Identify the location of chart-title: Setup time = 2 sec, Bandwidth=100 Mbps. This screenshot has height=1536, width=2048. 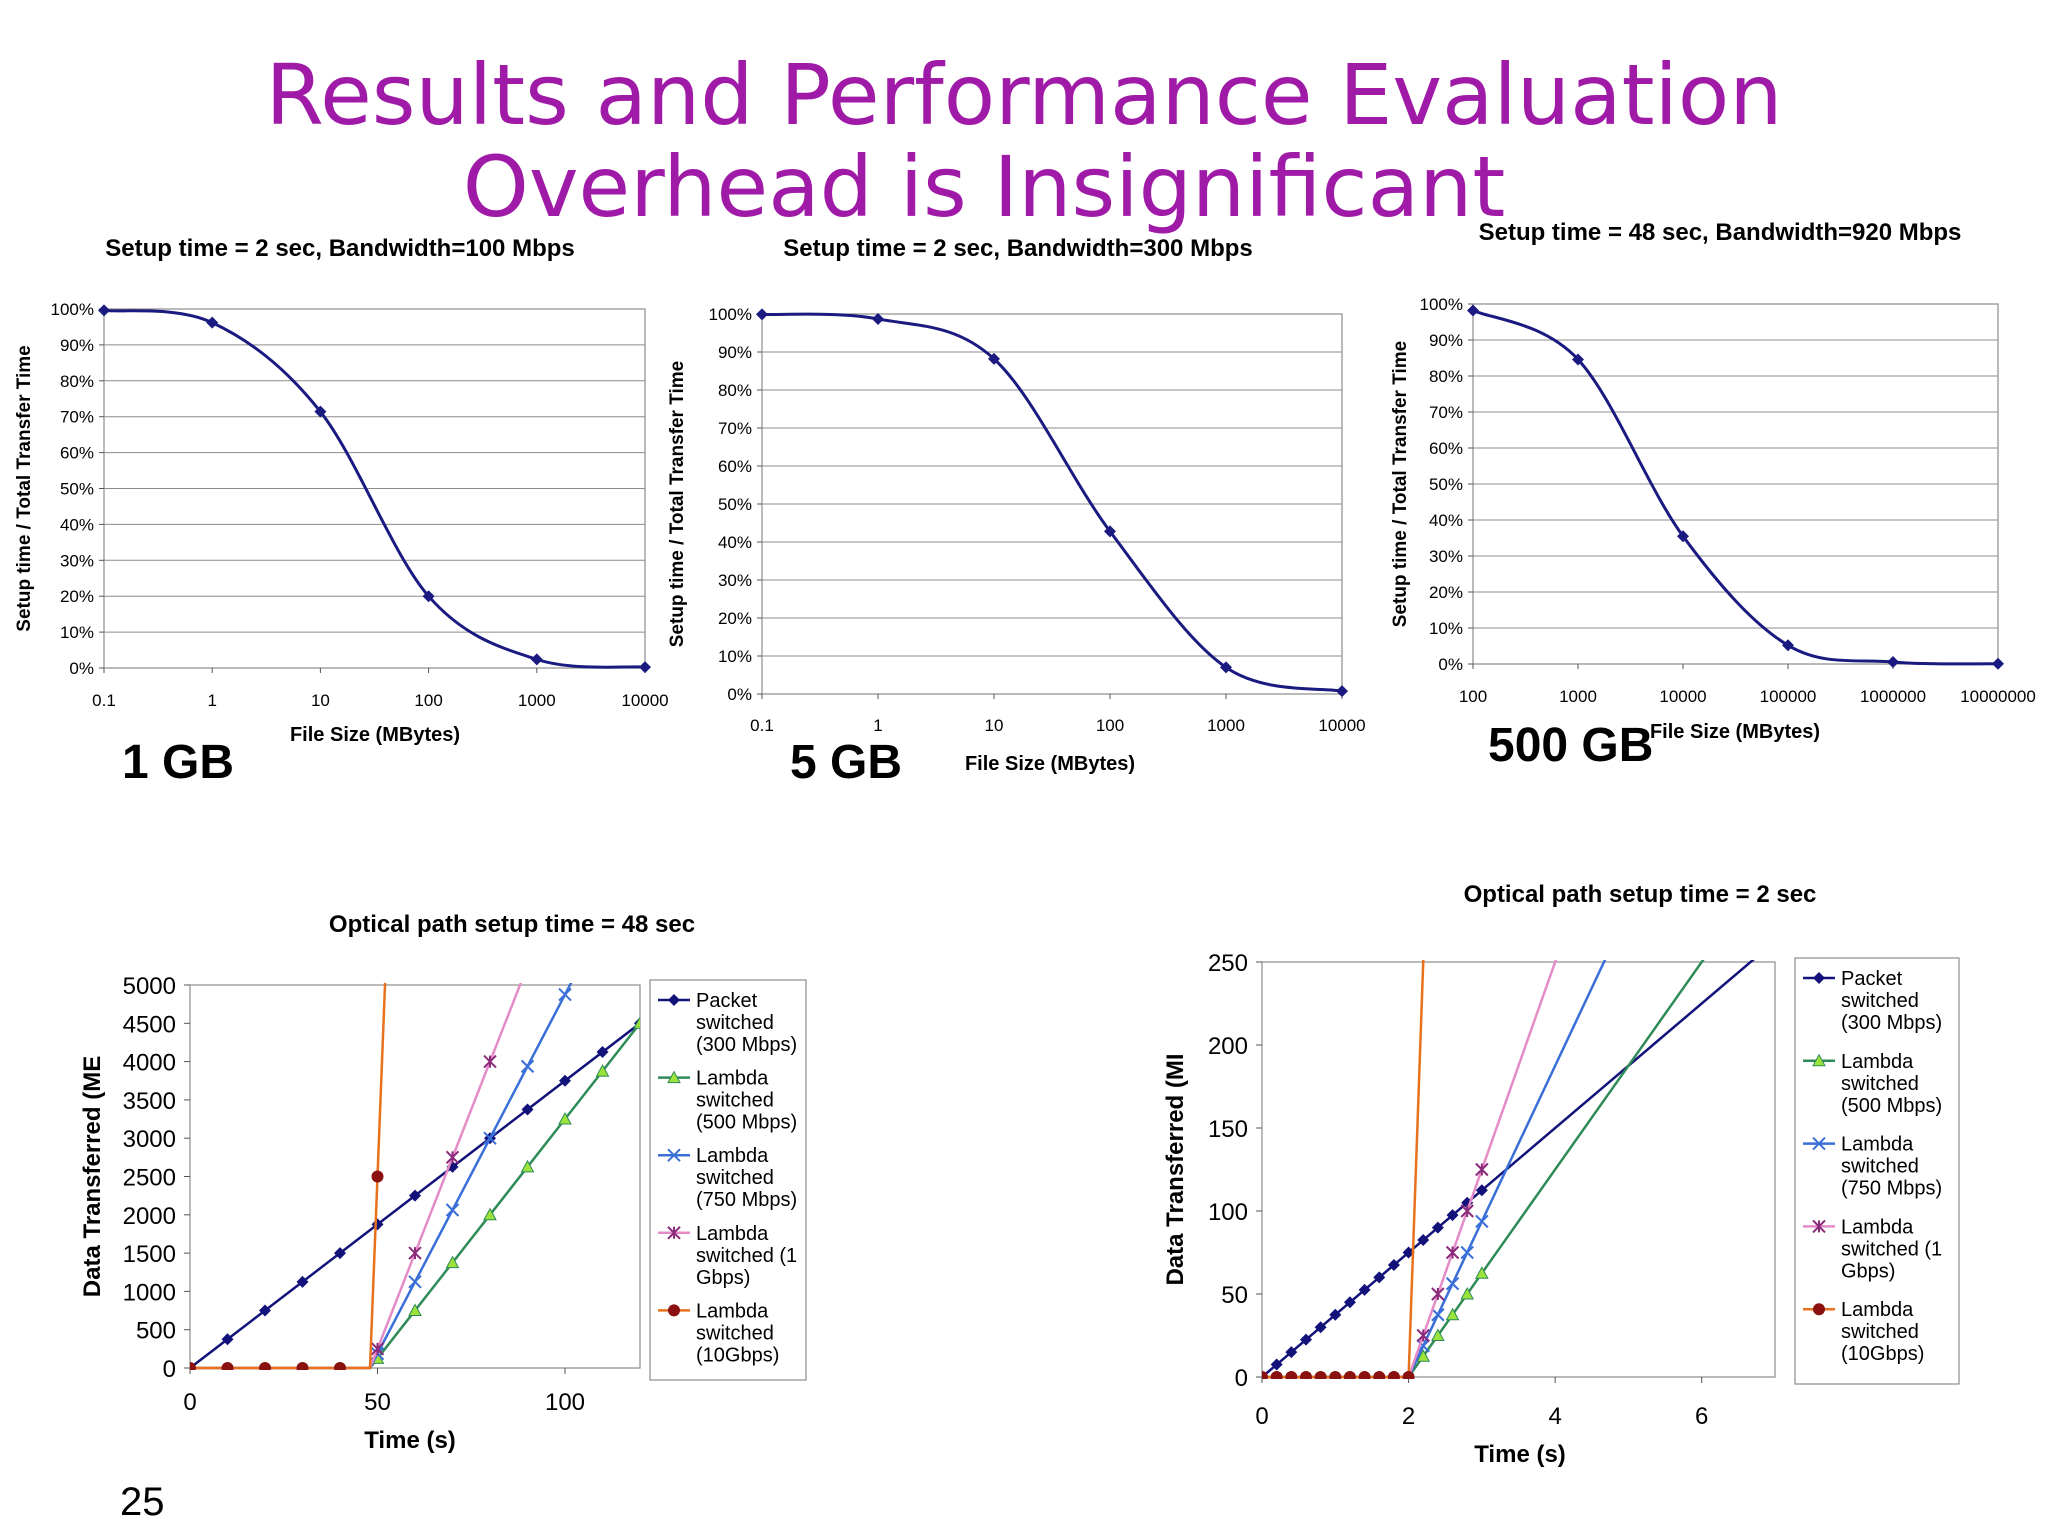
(339, 248).